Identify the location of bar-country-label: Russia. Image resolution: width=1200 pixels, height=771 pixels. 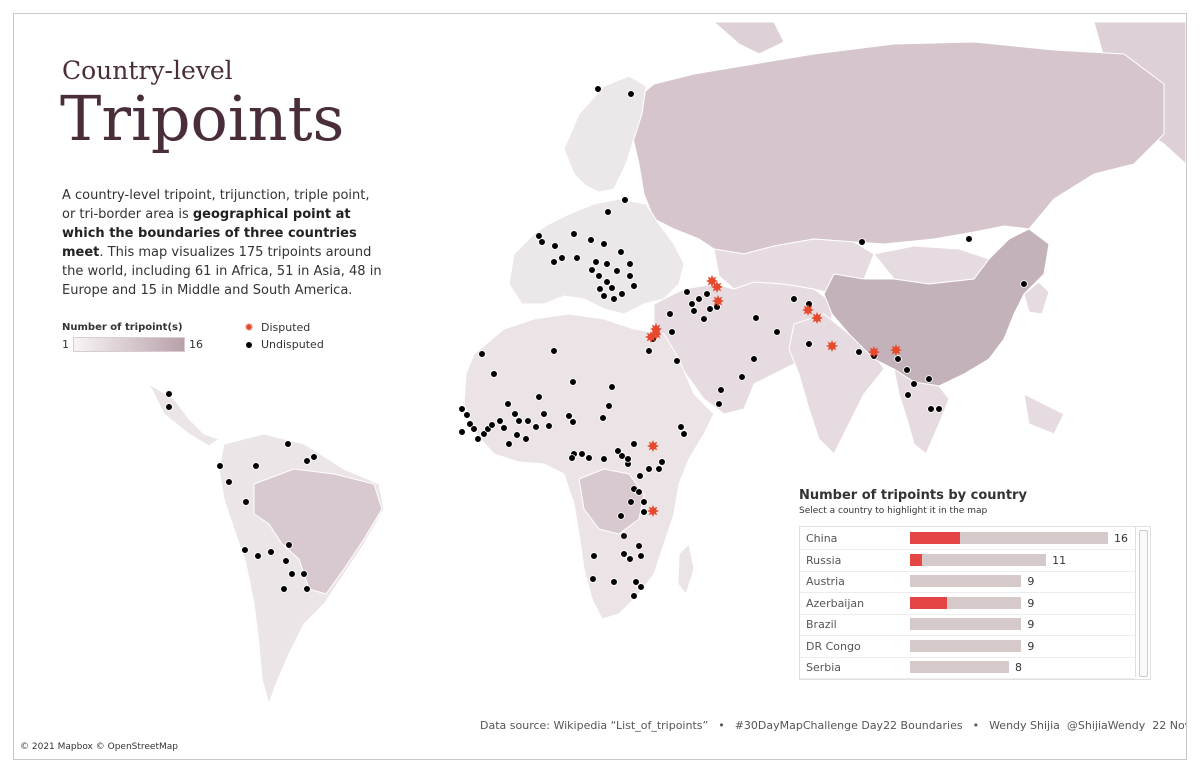
(824, 560).